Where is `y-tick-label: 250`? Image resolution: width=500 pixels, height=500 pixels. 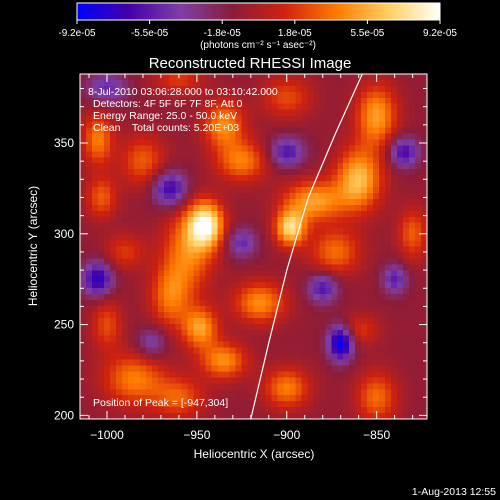
y-tick-label: 250 is located at coordinates (64, 325).